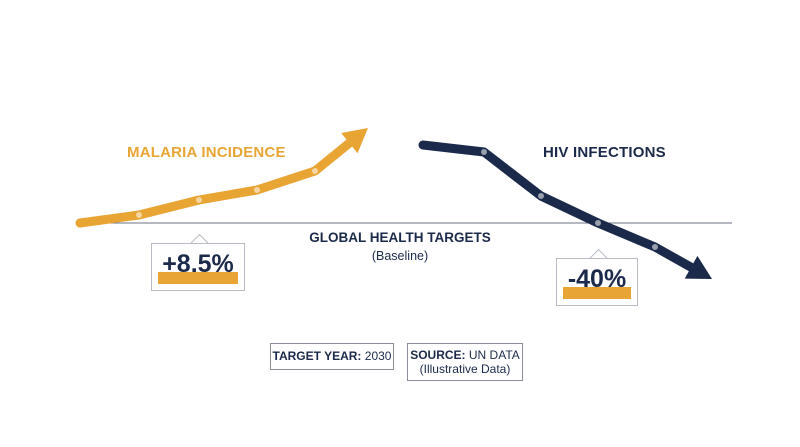  Describe the element at coordinates (698, 267) in the screenshot. I see `hiv-arrow-head` at that location.